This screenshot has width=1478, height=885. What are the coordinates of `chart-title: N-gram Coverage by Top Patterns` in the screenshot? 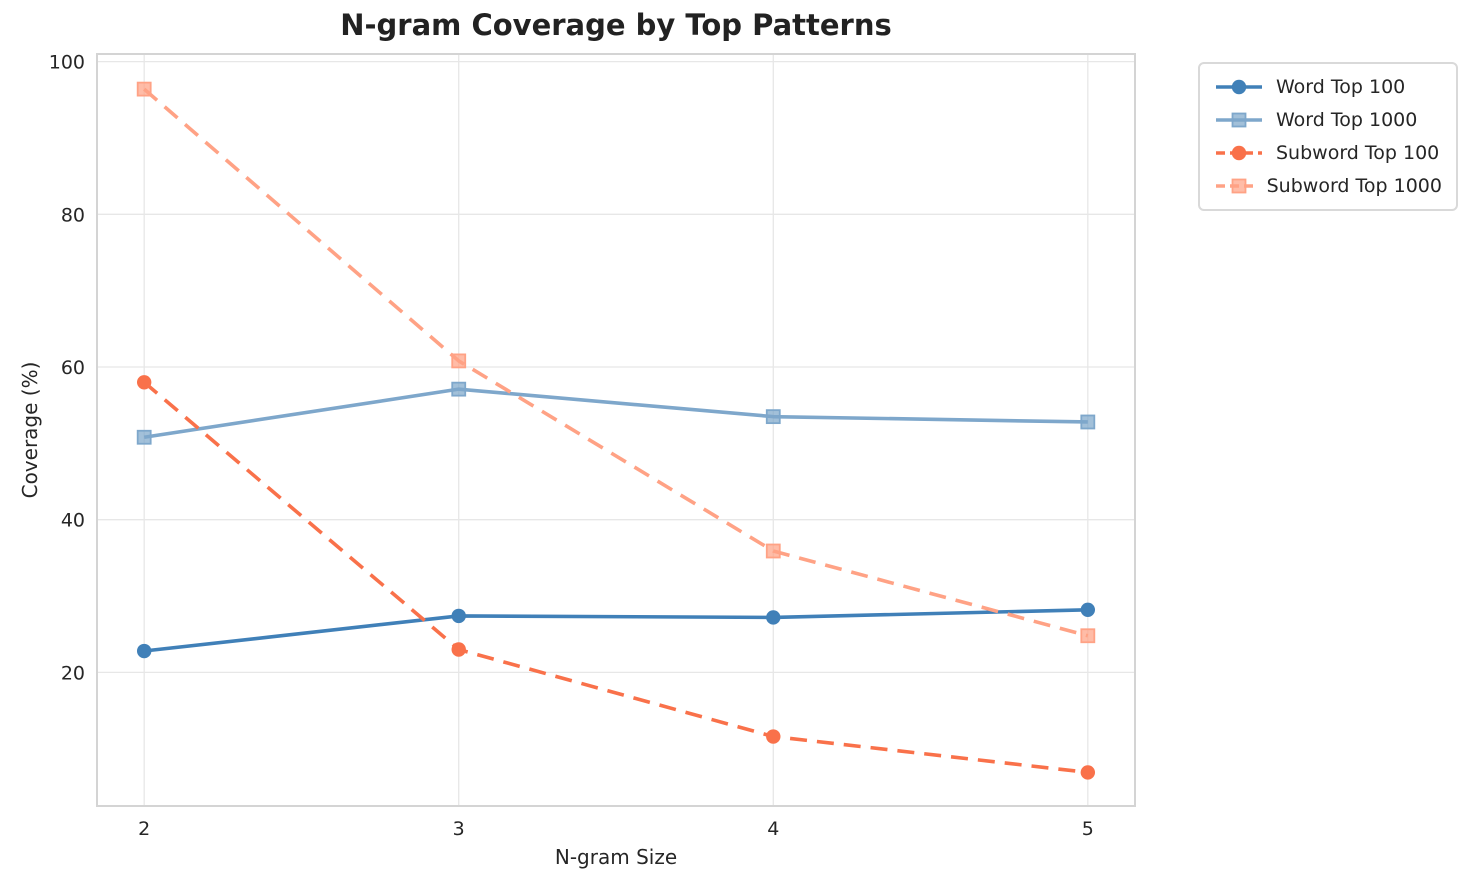 It's located at (616, 25).